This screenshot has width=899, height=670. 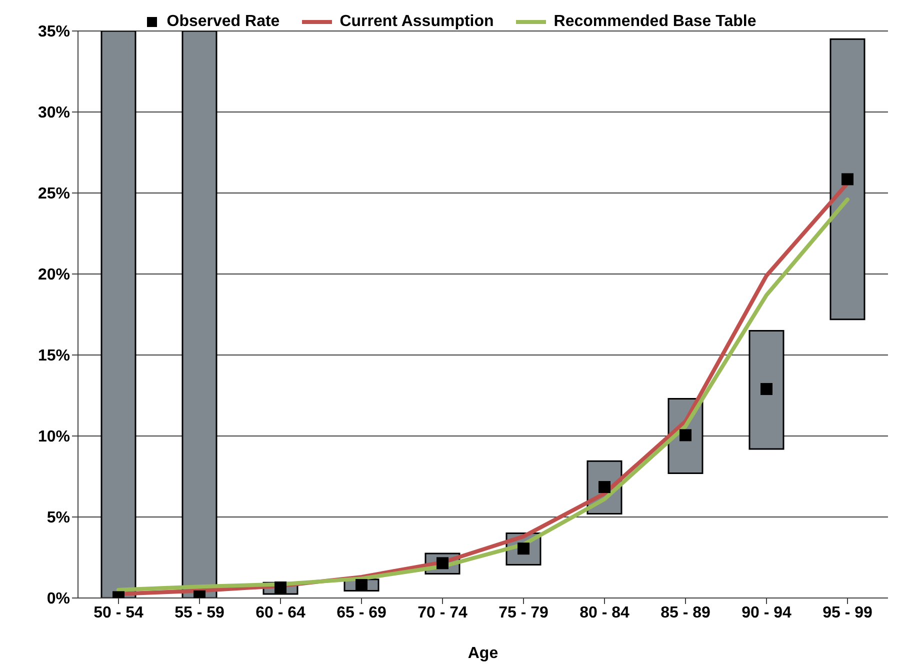 I want to click on legend-label: Current Assumption, so click(x=417, y=22).